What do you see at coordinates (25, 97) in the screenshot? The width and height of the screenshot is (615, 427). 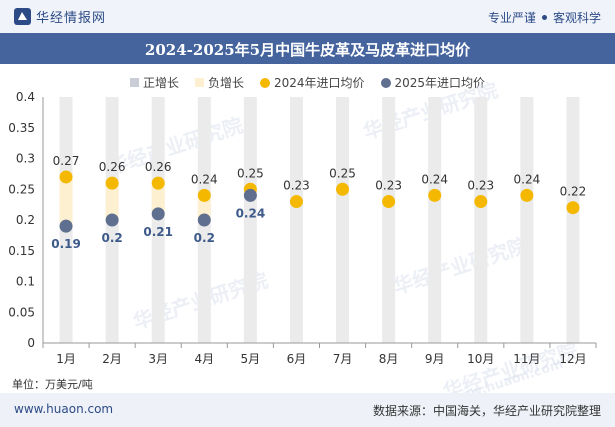 I see `y-tick-label: 0.4` at bounding box center [25, 97].